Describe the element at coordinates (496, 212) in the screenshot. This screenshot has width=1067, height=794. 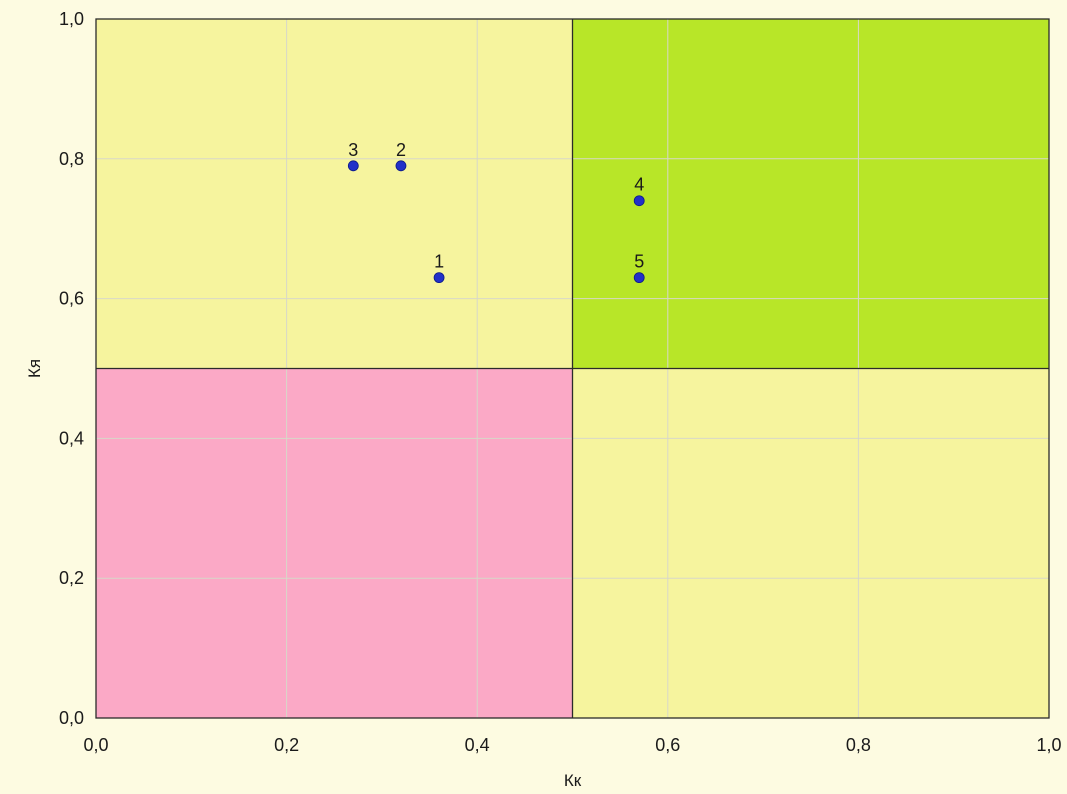
I see `data-points: 1 2 3 4 5` at that location.